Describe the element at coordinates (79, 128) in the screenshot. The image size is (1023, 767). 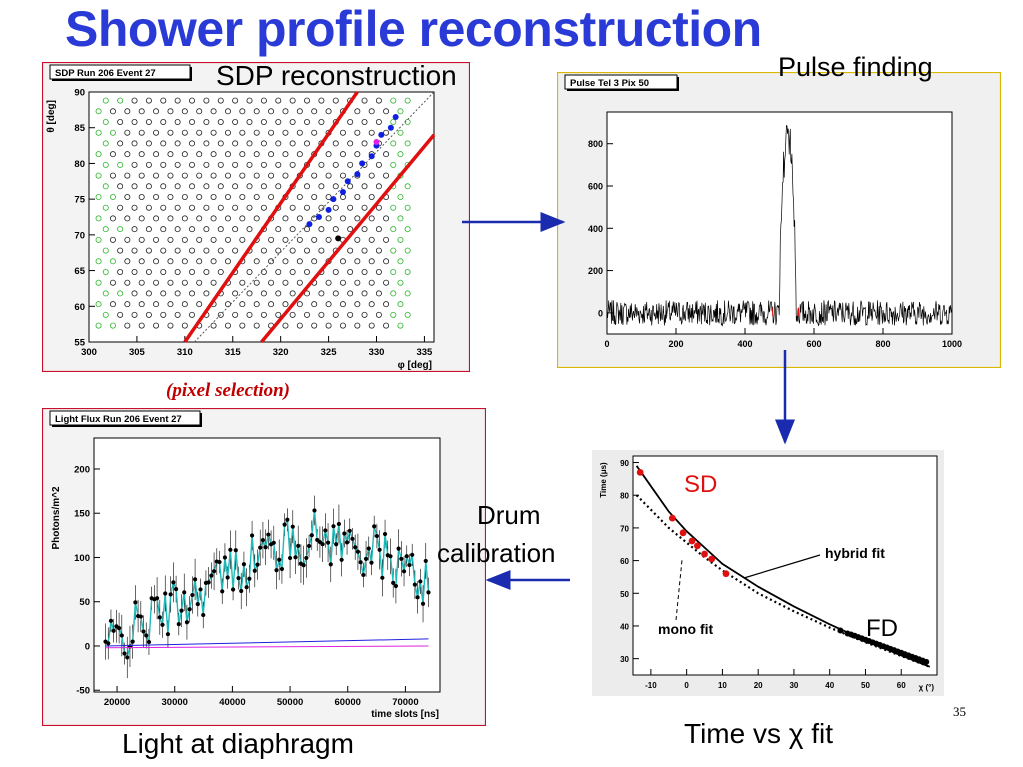
I see `y-tick-label: 85` at that location.